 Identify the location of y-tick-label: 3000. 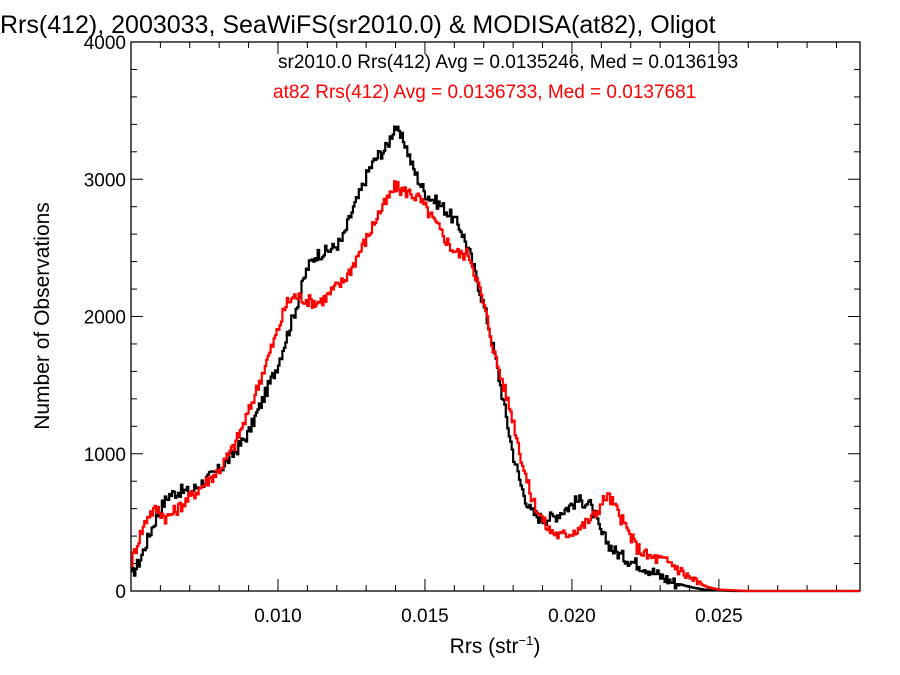
(105, 180).